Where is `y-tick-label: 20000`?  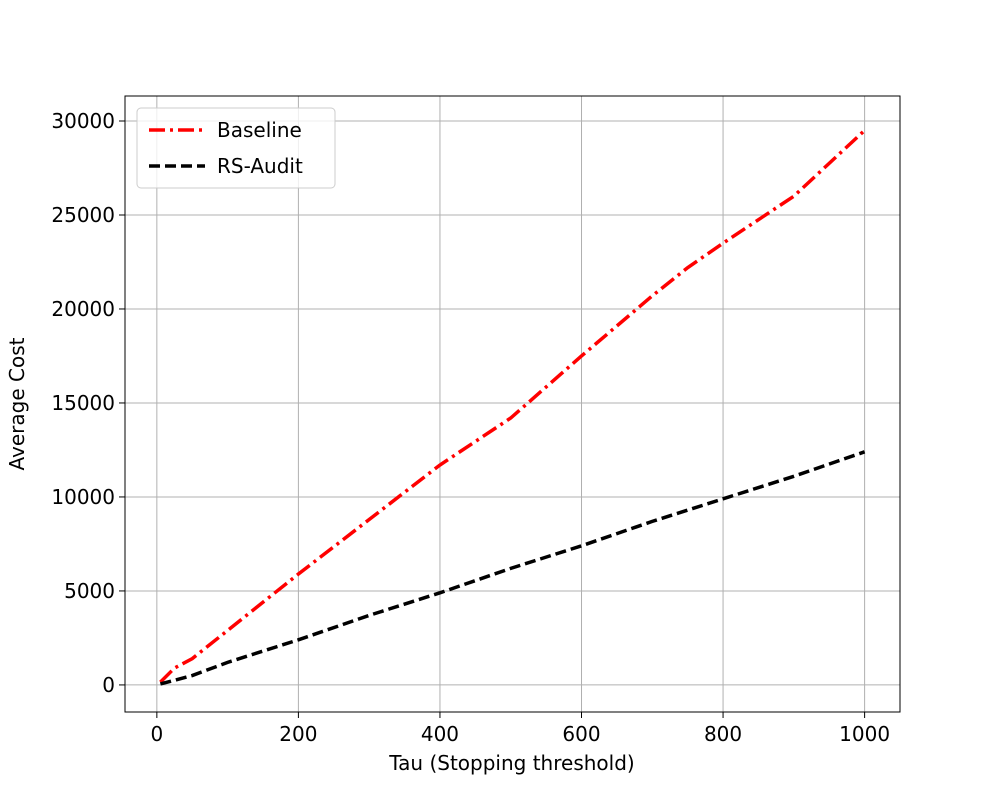
y-tick-label: 20000 is located at coordinates (83, 309).